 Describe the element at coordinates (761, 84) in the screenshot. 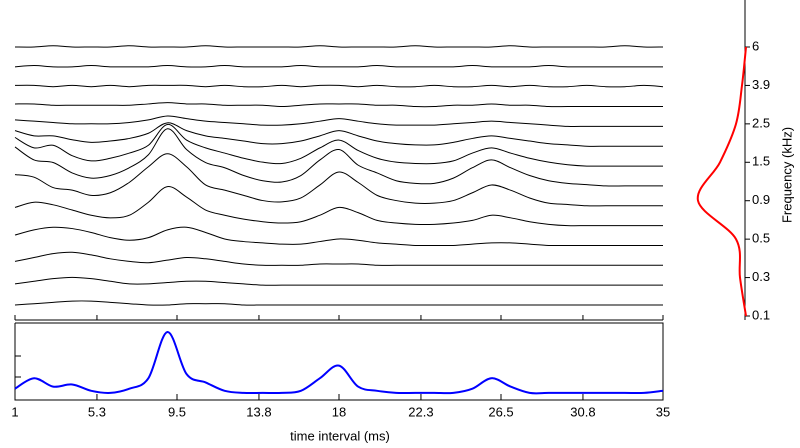

I see `y-tick-label: 3.9` at that location.